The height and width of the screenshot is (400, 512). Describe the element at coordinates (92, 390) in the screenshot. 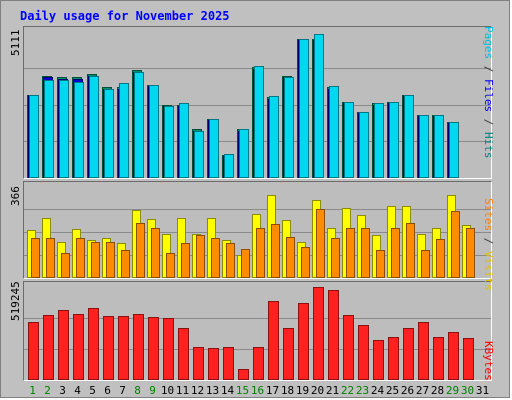

I see `day-tick-label: 5` at that location.